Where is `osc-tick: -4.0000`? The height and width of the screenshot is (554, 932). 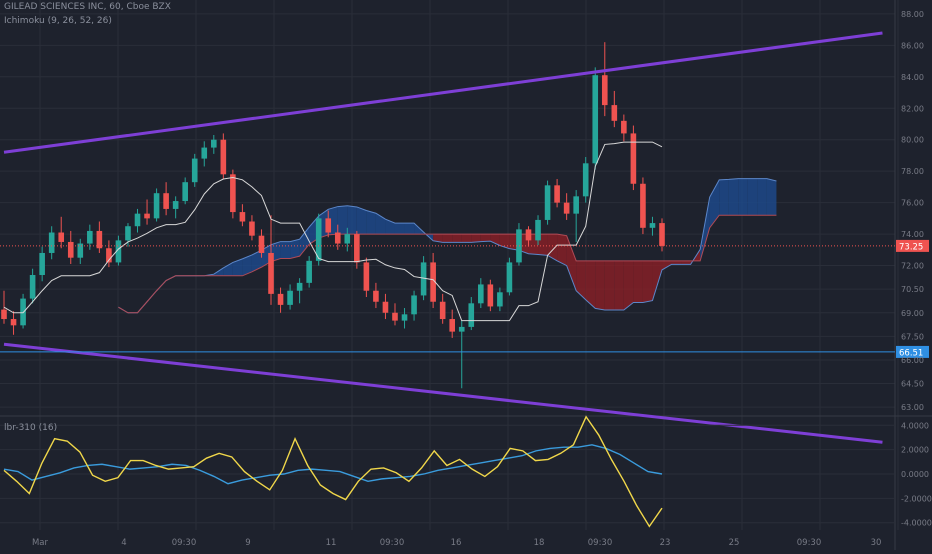 osc-tick: -4.0000 is located at coordinates (916, 523).